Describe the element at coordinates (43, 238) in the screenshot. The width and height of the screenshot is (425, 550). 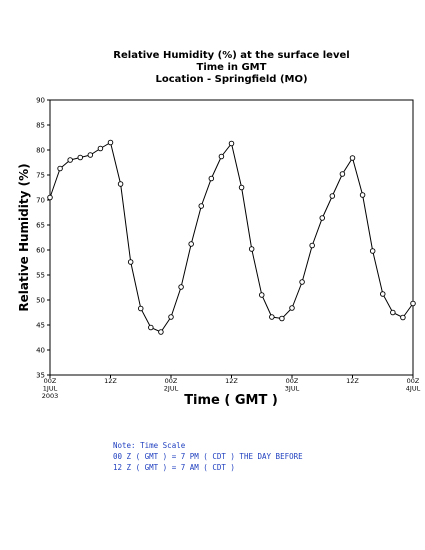
I see `y-axis: 35 40 45 50 55 60 65 70 75 80 85 90` at that location.